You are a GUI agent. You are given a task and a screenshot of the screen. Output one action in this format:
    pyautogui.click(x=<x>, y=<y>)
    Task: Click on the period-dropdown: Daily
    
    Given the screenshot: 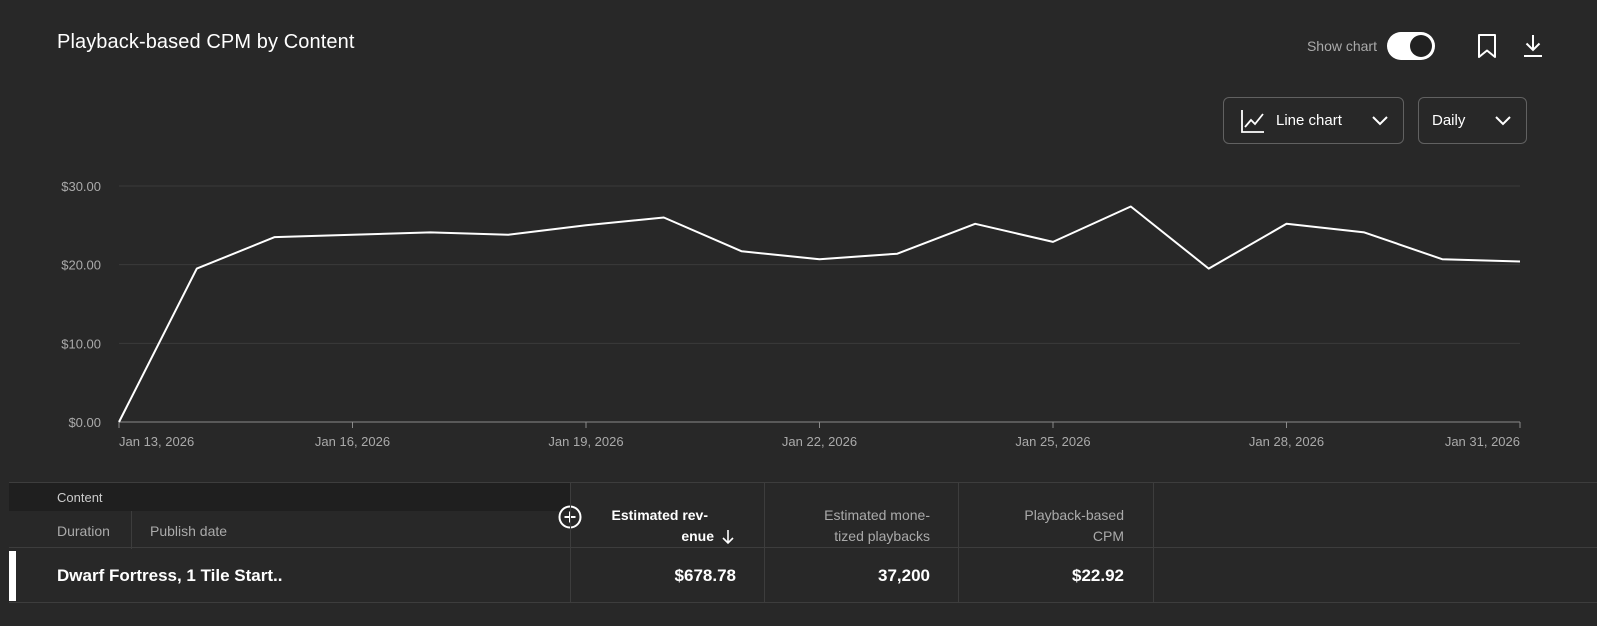 What is the action you would take?
    pyautogui.click(x=1472, y=120)
    